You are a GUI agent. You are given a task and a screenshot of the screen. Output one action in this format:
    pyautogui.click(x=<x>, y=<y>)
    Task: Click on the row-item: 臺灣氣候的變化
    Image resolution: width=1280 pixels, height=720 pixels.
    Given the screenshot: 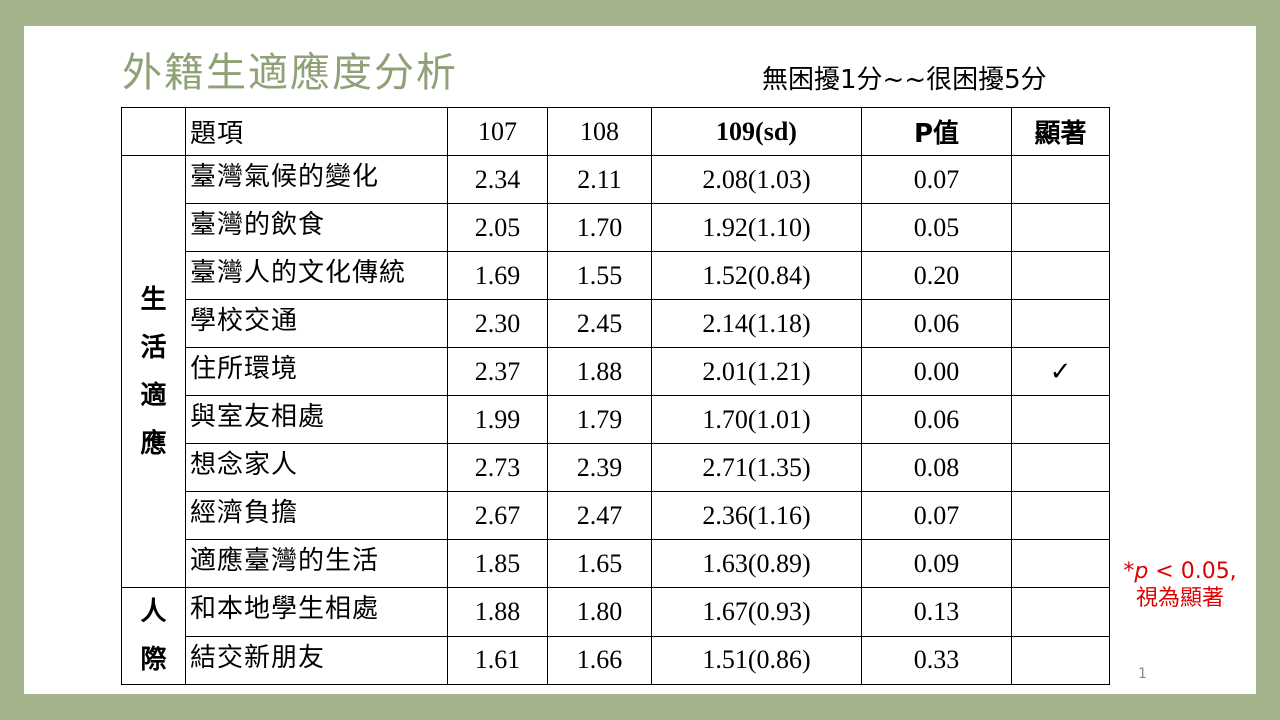 What is the action you would take?
    pyautogui.click(x=316, y=179)
    